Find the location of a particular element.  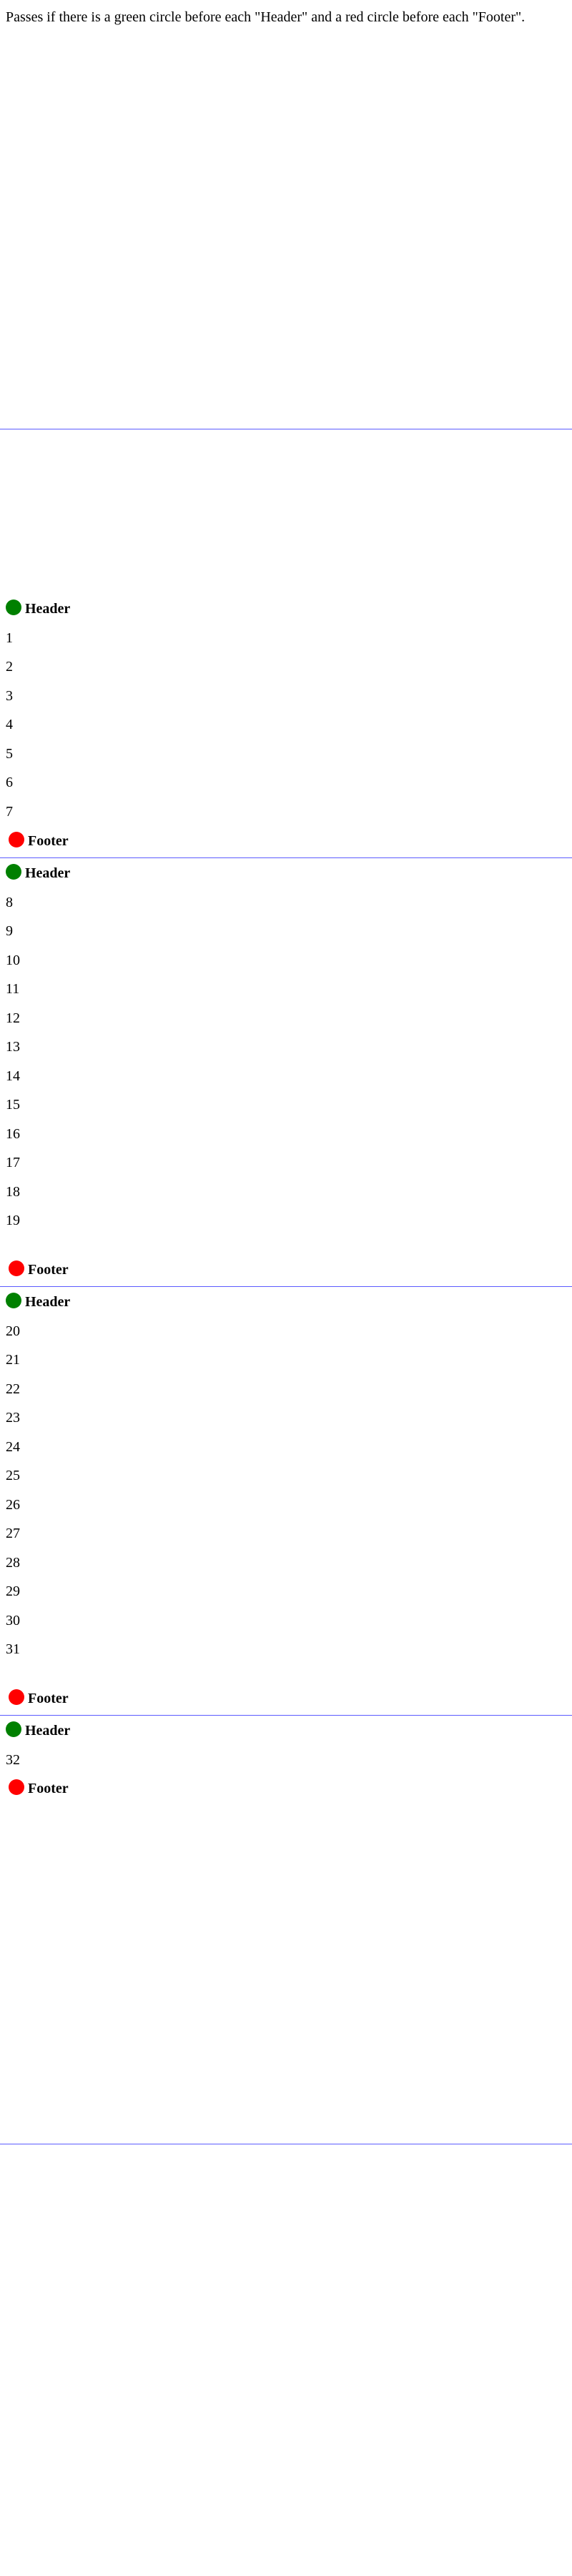

list-item: 19 is located at coordinates (13, 1220).